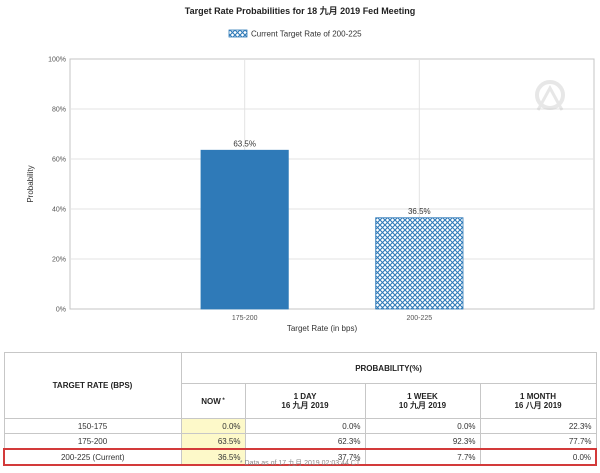 The height and width of the screenshot is (473, 600). Describe the element at coordinates (305, 401) in the screenshot. I see `column-header-1: 1 DAY 16 九月 2019` at that location.